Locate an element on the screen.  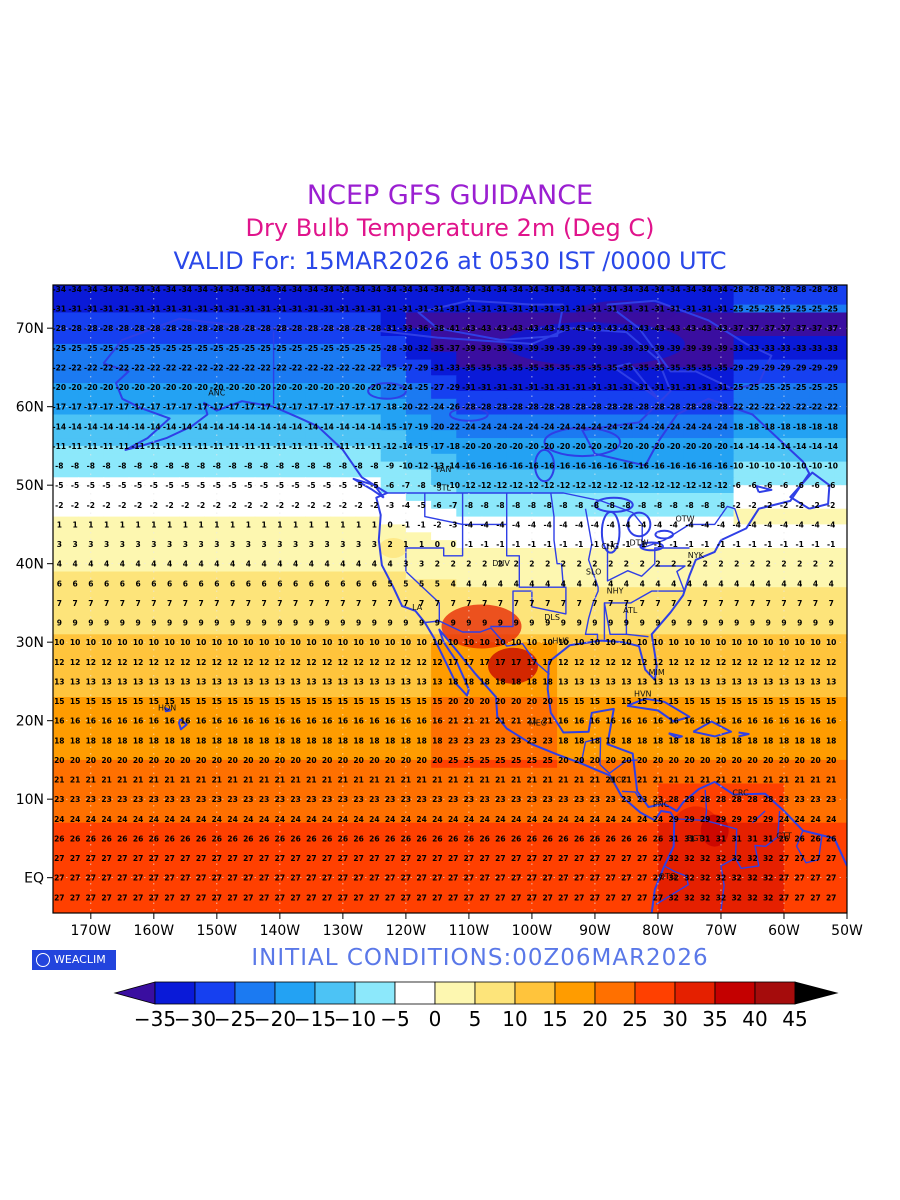
temperature-value: -11 is located at coordinates (201, 446).